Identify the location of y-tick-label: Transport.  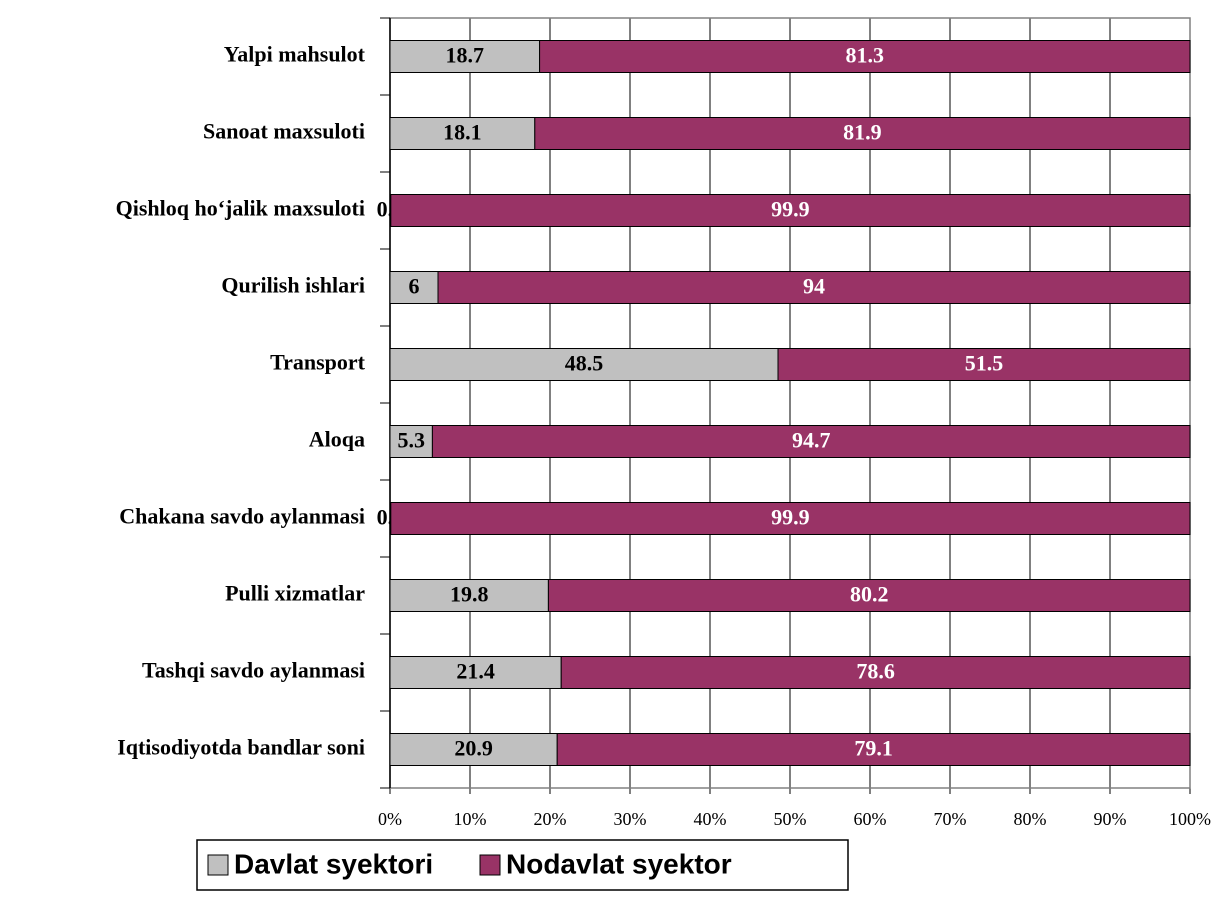
(318, 362).